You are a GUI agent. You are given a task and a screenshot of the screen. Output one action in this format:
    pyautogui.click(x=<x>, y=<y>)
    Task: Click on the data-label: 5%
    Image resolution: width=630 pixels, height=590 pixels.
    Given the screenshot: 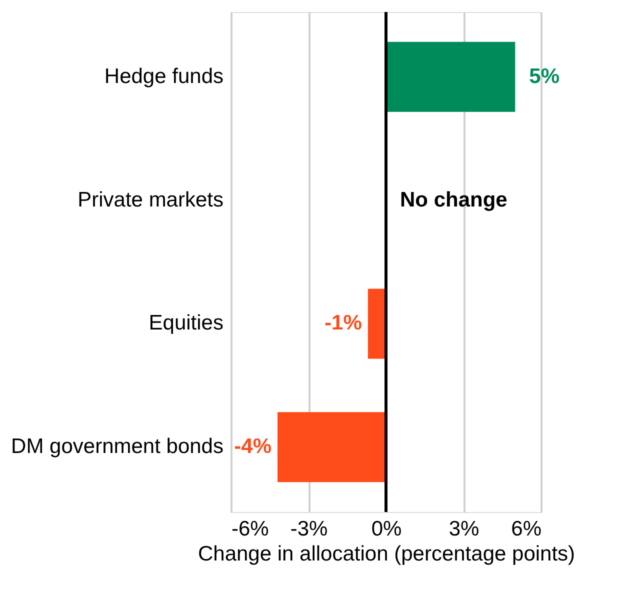 What is the action you would take?
    pyautogui.click(x=544, y=76)
    